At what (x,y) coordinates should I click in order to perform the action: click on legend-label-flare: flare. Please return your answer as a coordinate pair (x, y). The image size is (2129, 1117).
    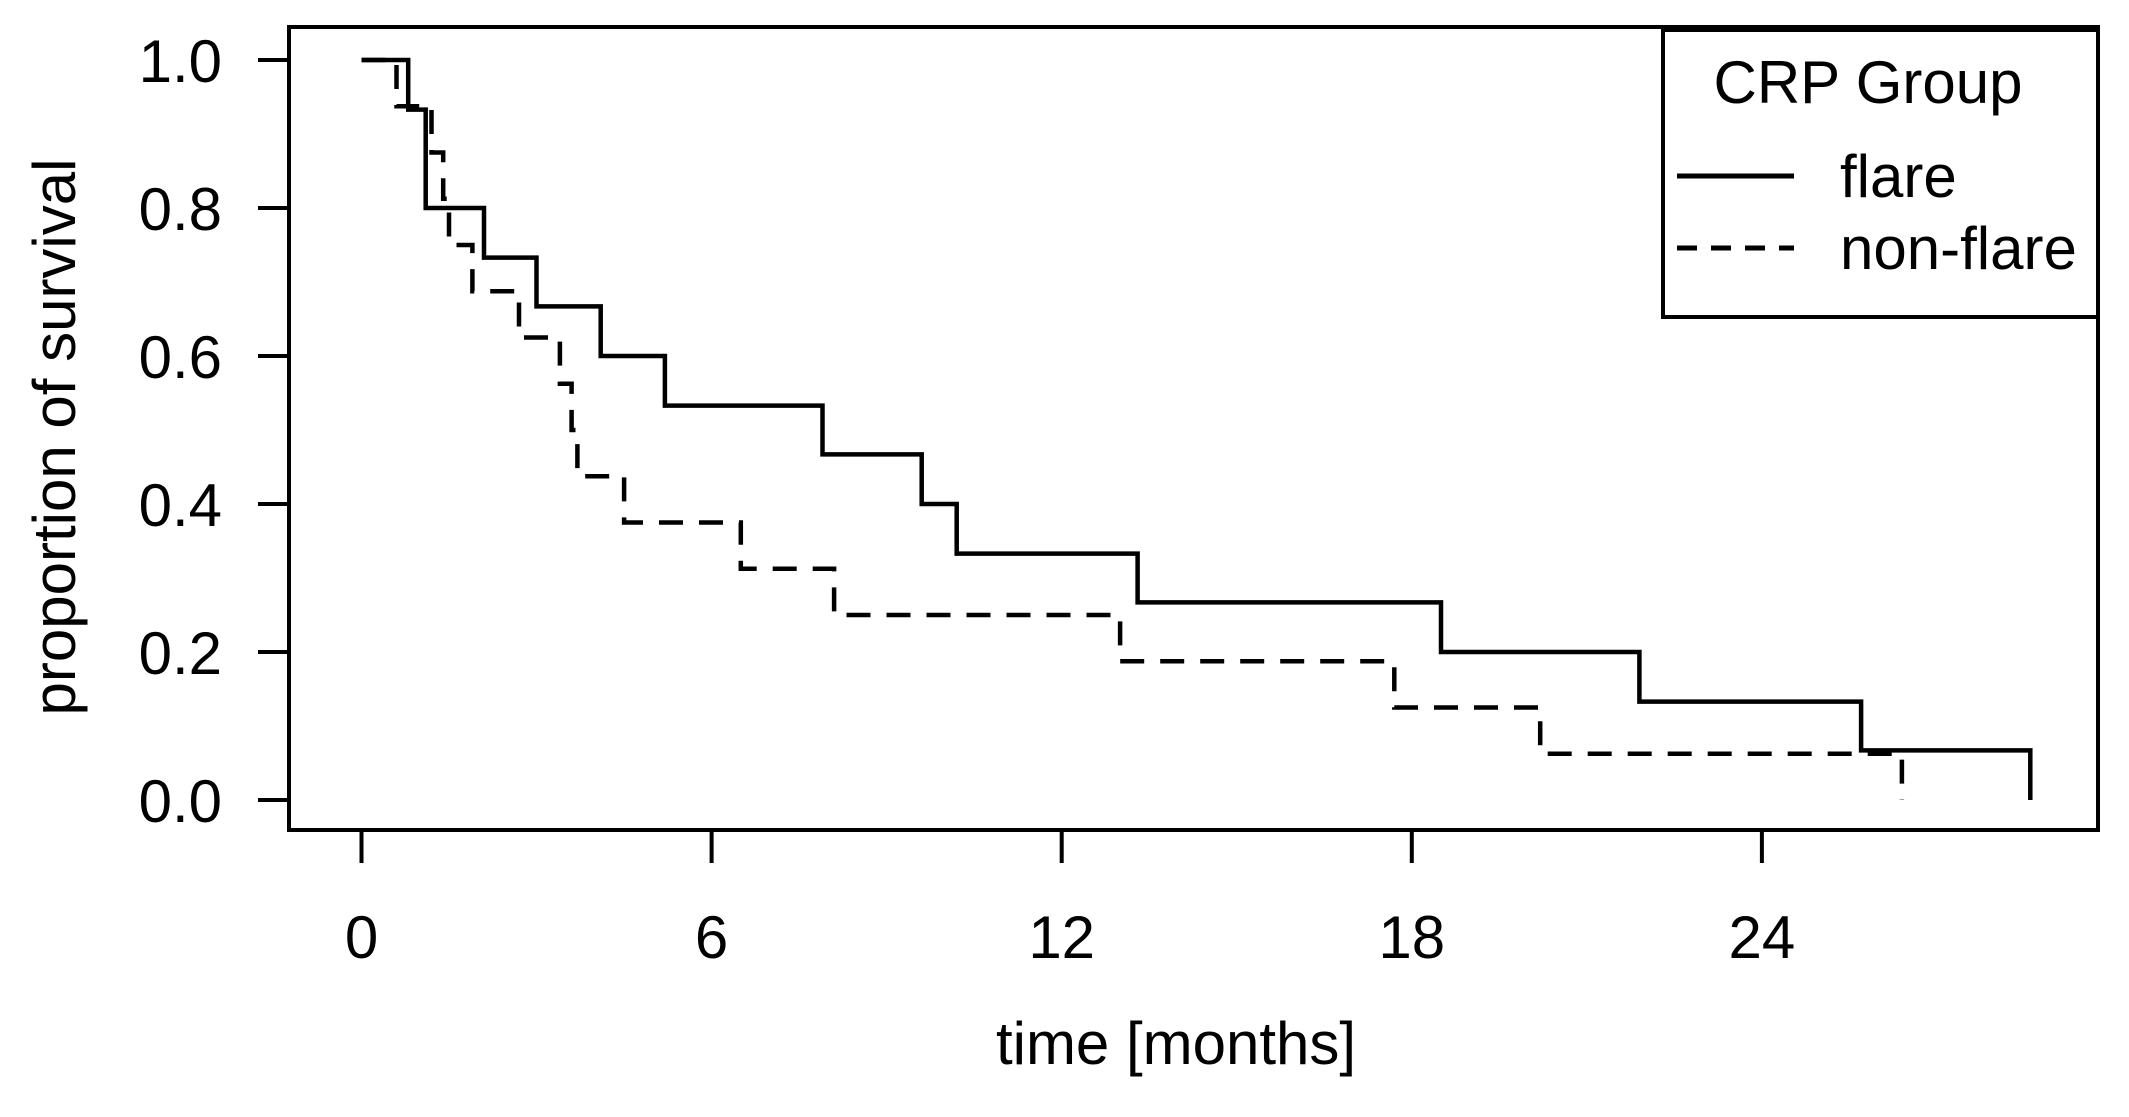
    Looking at the image, I should click on (1898, 176).